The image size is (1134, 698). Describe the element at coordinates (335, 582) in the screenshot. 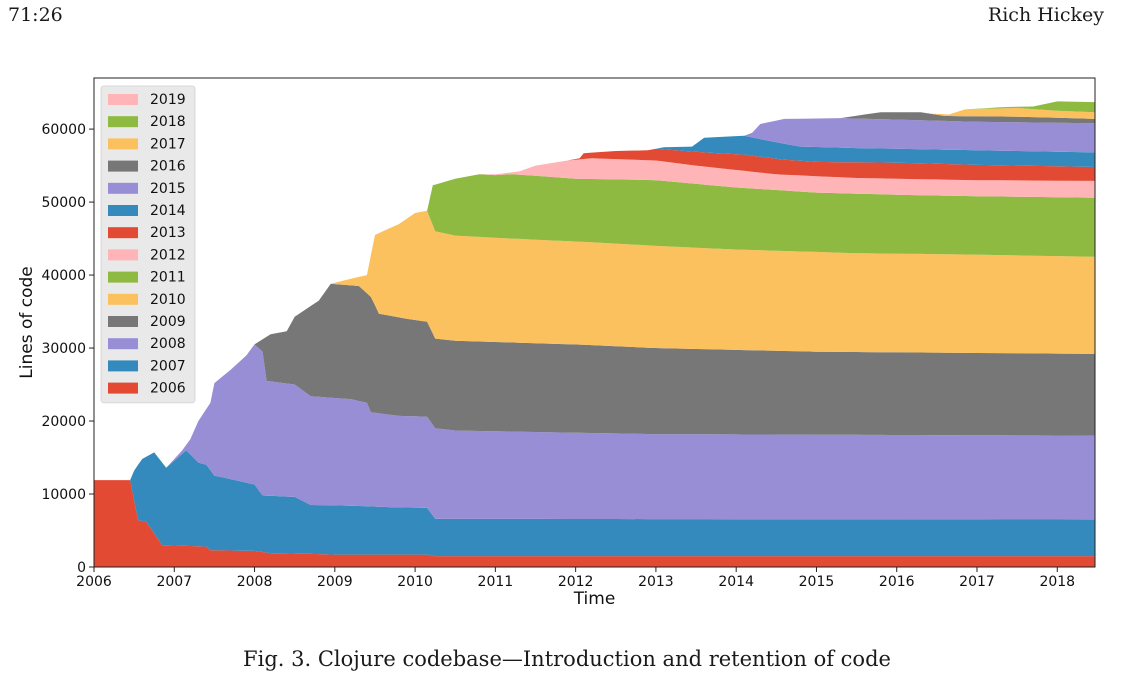

I see `x-tick-label: 2009` at that location.